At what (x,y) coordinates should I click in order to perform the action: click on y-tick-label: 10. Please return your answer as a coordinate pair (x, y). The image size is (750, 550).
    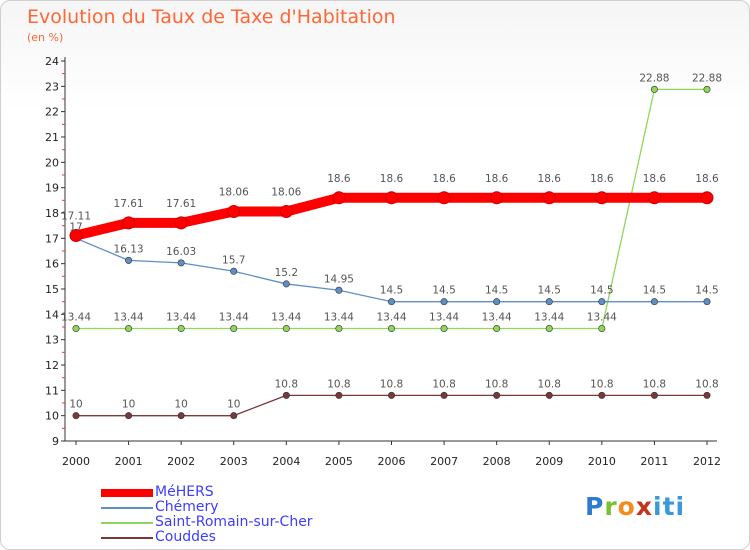
    Looking at the image, I should click on (52, 416).